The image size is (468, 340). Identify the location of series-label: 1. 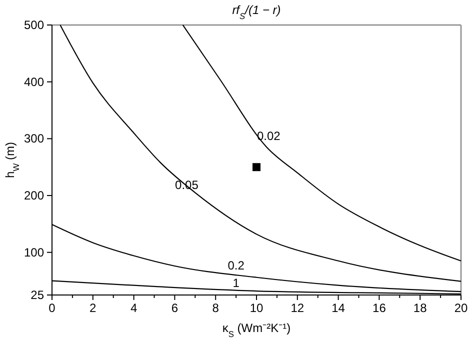
(236, 283).